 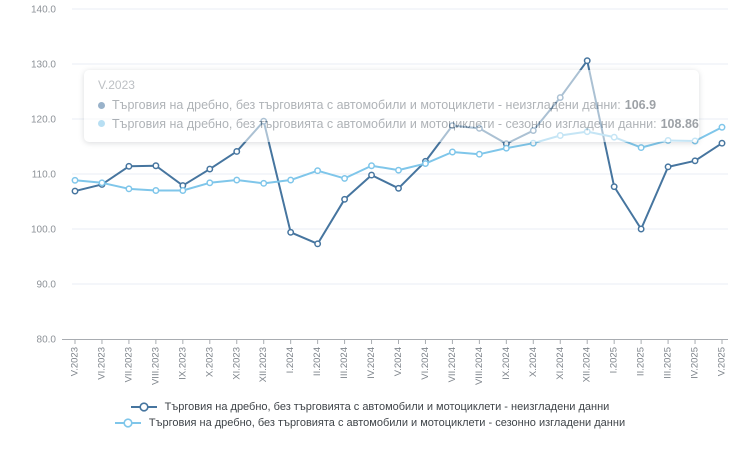 I want to click on x-axis-label: IX.2024, so click(x=506, y=363).